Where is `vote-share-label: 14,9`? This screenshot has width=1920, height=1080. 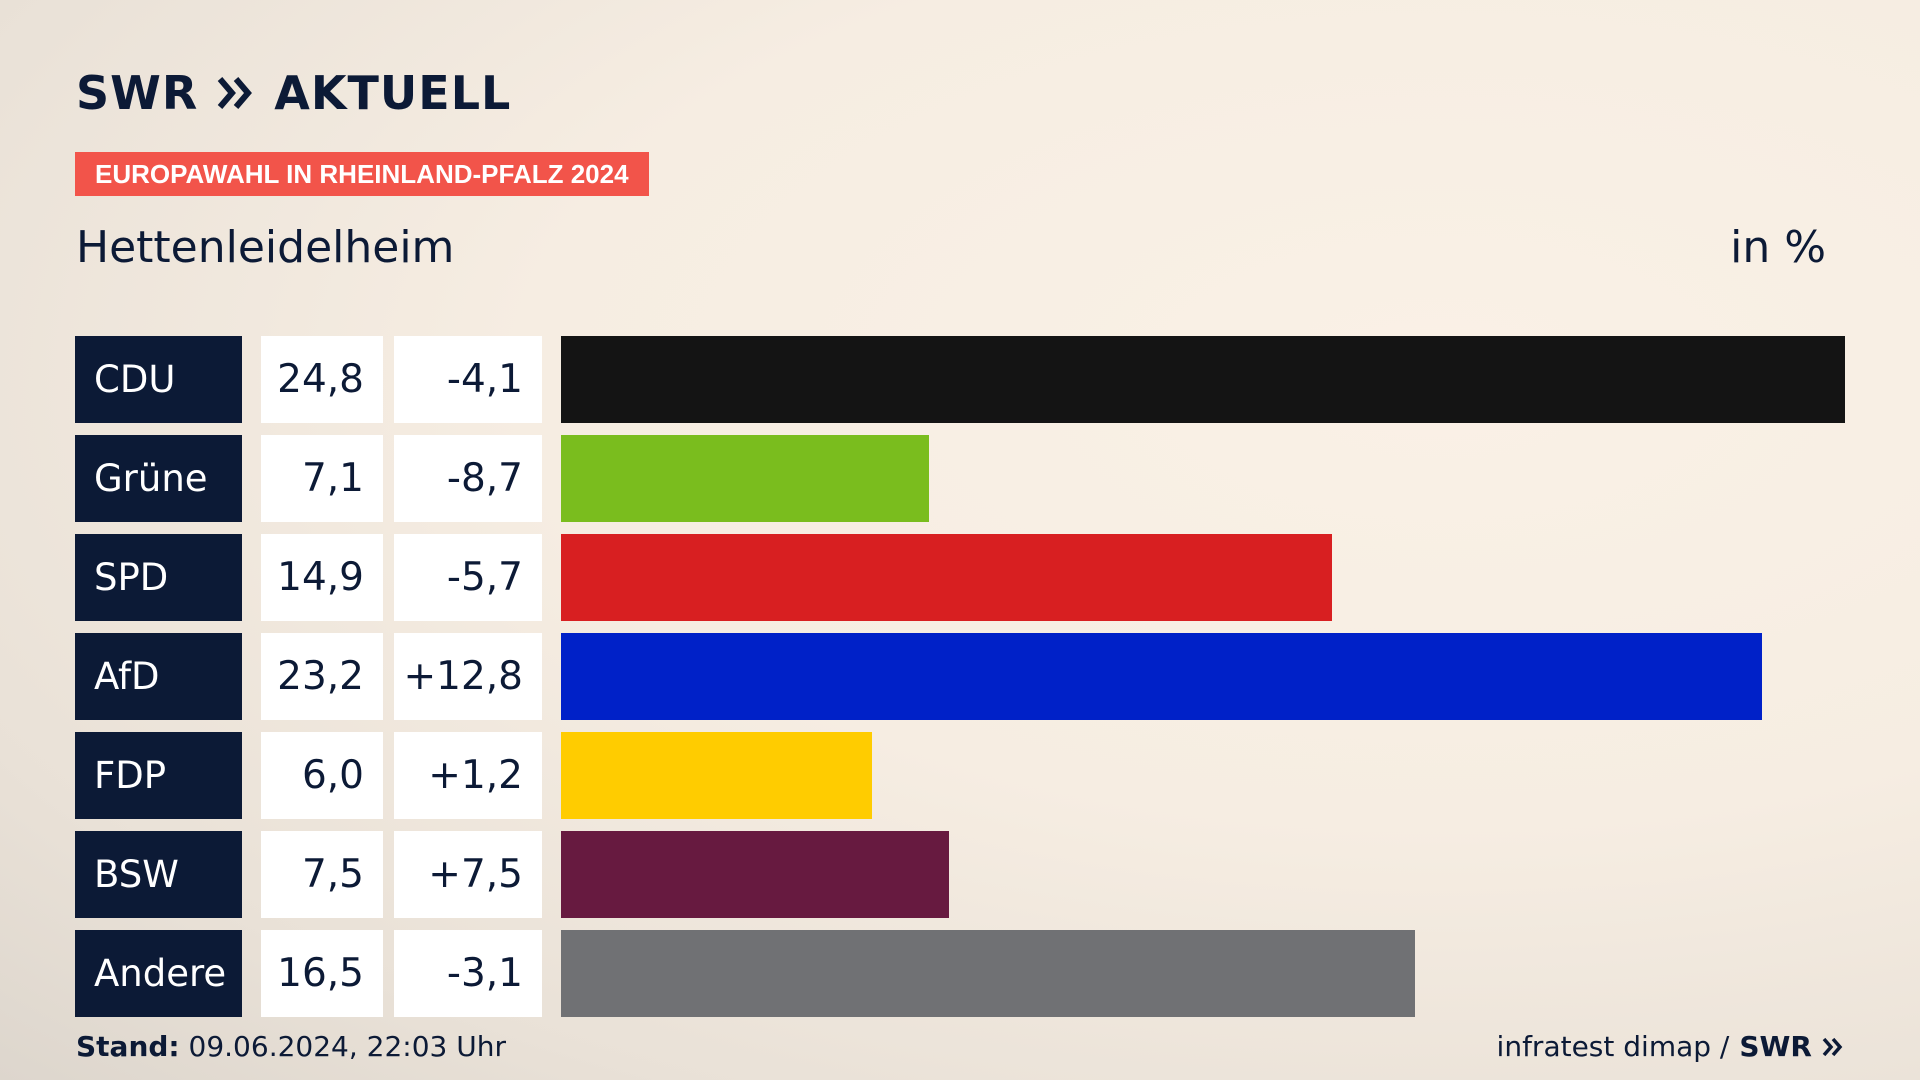
vote-share-label: 14,9 is located at coordinates (322, 577).